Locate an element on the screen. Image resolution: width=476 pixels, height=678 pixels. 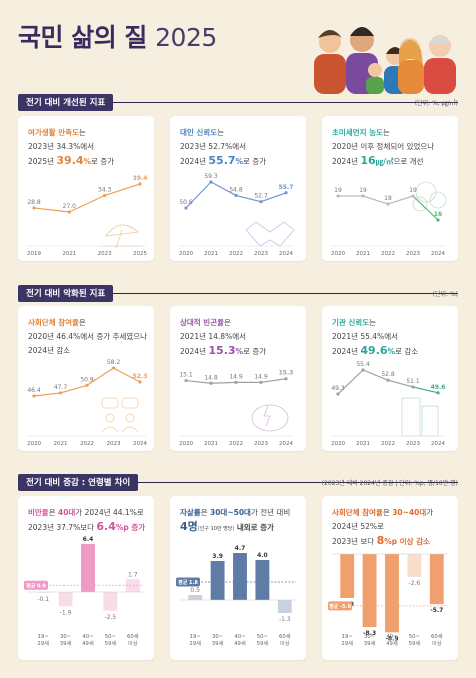
data-label: 28.8 is located at coordinates (34, 202).